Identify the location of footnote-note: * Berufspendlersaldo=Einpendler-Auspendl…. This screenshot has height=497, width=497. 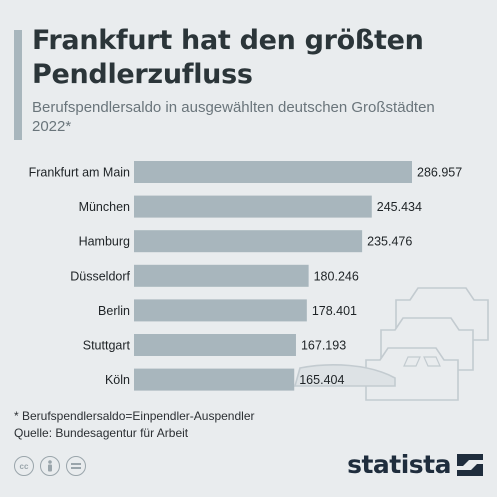
(134, 416).